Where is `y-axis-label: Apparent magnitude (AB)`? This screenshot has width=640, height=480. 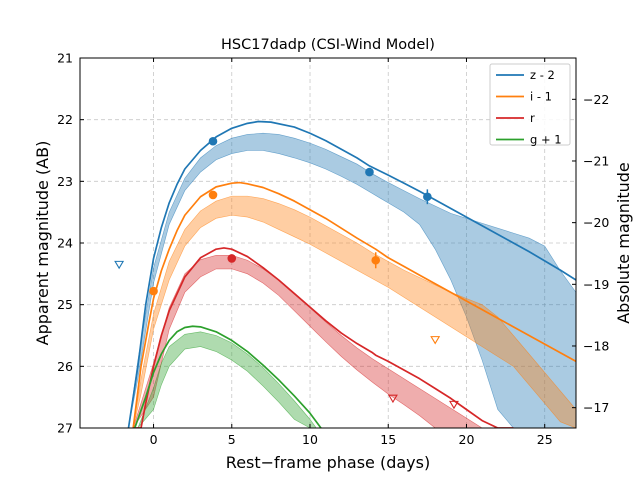
y-axis-label: Apparent magnitude (AB) is located at coordinates (42, 243).